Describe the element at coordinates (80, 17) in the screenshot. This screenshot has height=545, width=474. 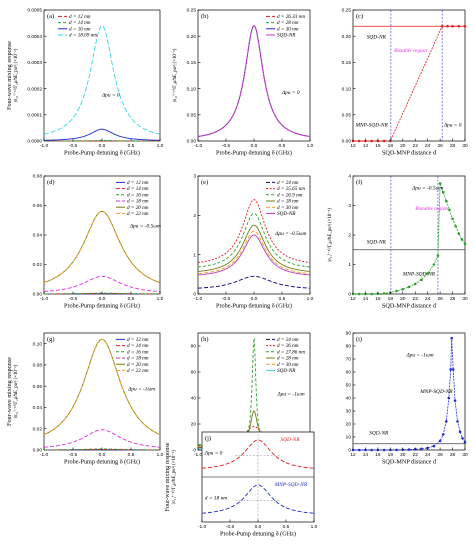
I see `legend-entry: d = 12 nm` at that location.